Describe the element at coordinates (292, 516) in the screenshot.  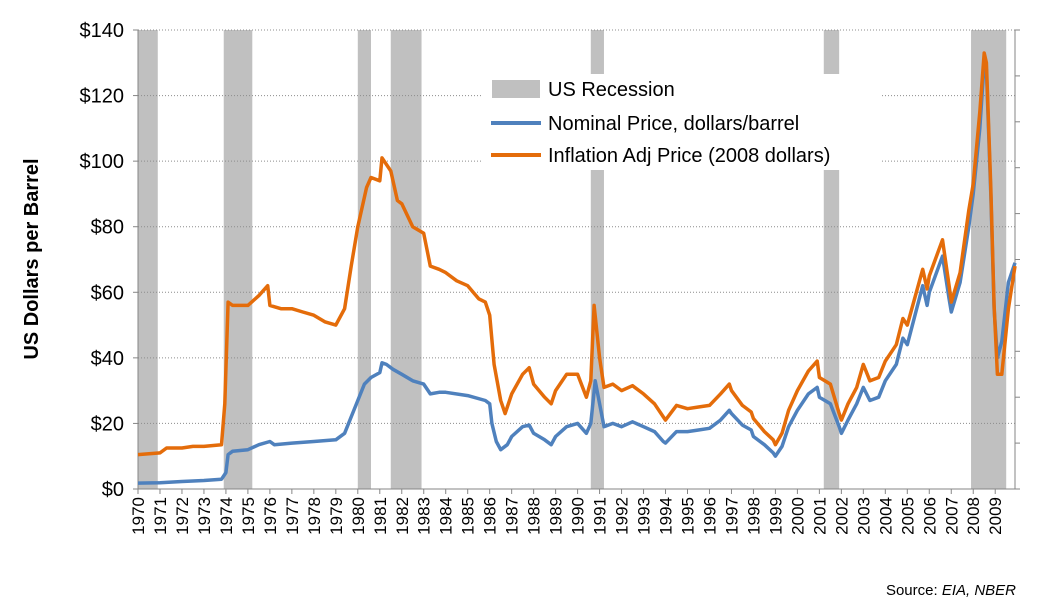
I see `x-tick-label: 1977` at that location.